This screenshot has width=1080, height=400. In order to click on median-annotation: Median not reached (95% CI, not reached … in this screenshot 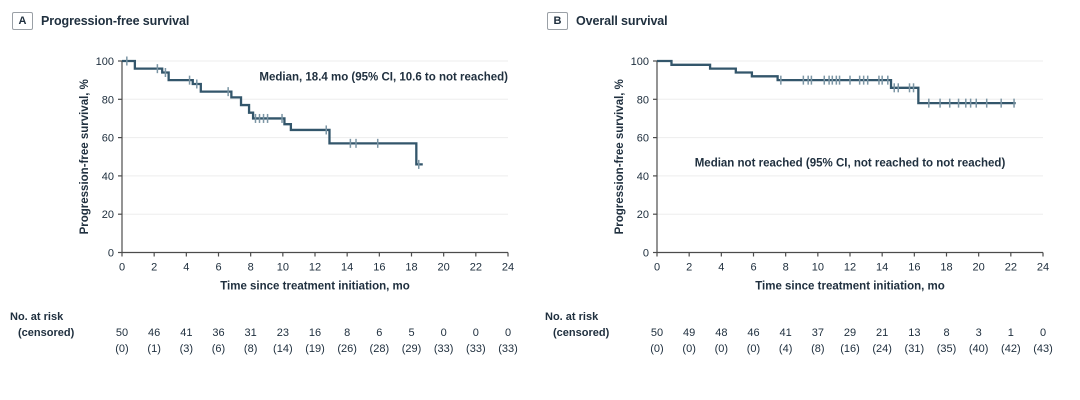, I will do `click(850, 163)`.